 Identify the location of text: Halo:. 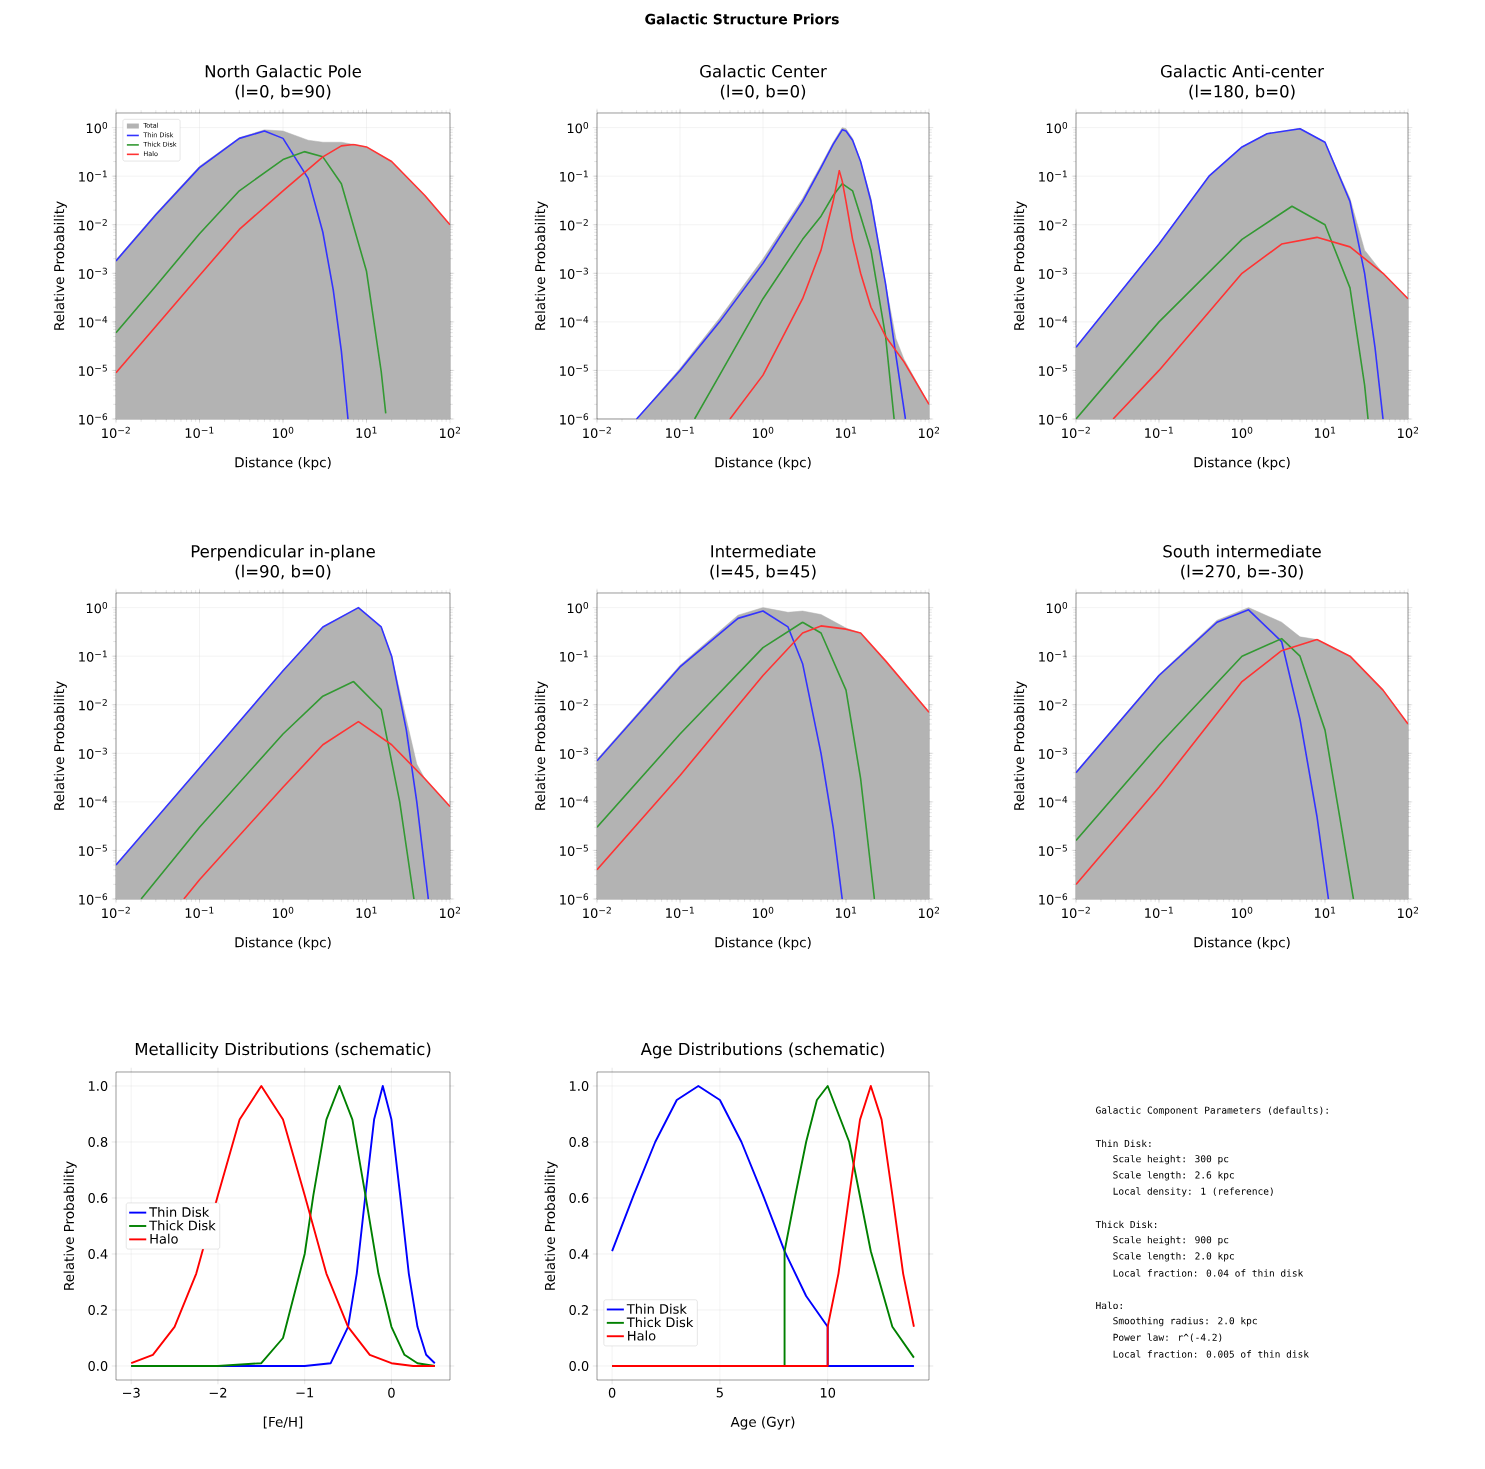
(1109, 1305).